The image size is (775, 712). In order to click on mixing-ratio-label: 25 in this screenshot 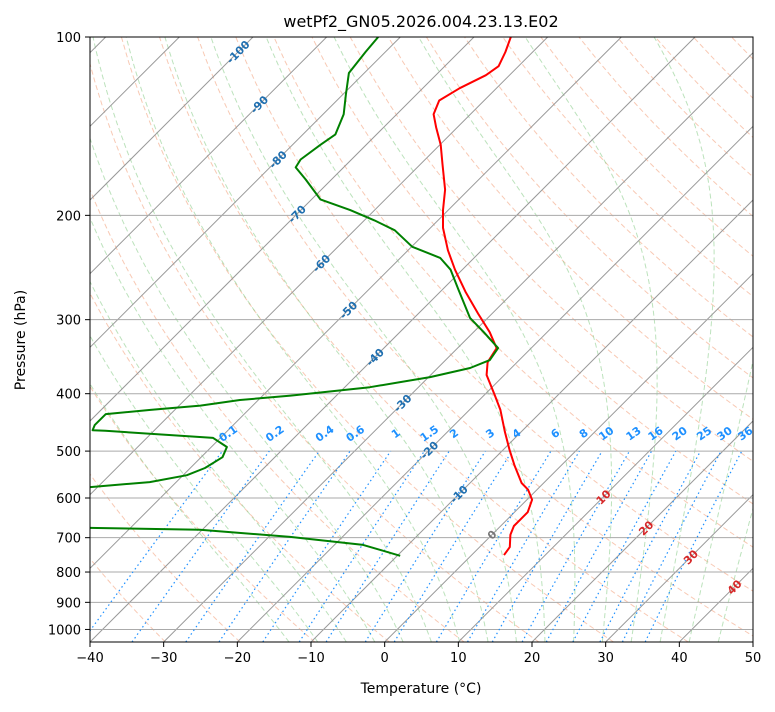, I will do `click(704, 433)`.